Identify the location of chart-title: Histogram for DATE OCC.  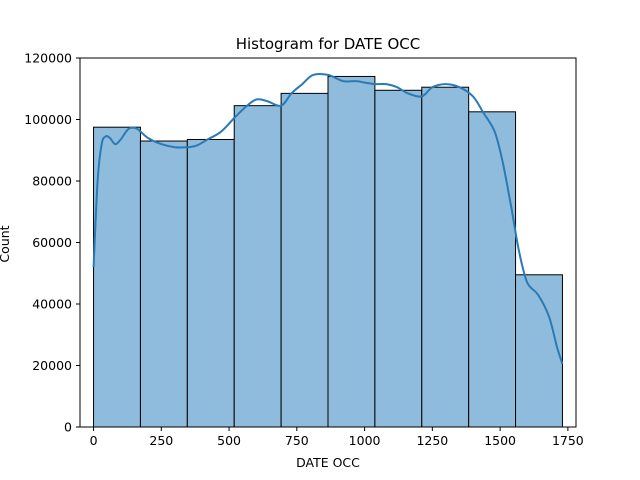
(328, 44).